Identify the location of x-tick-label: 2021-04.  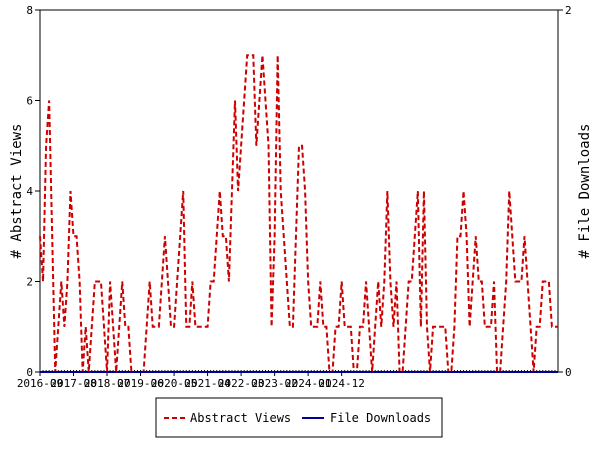
(207, 383).